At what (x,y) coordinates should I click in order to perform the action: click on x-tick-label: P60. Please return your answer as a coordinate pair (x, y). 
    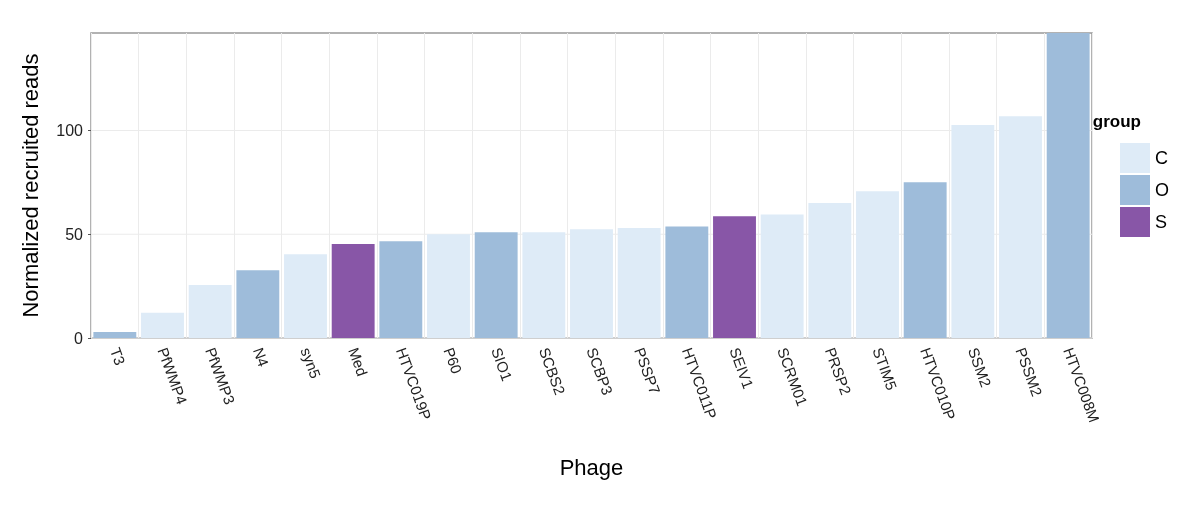
    Looking at the image, I should click on (453, 360).